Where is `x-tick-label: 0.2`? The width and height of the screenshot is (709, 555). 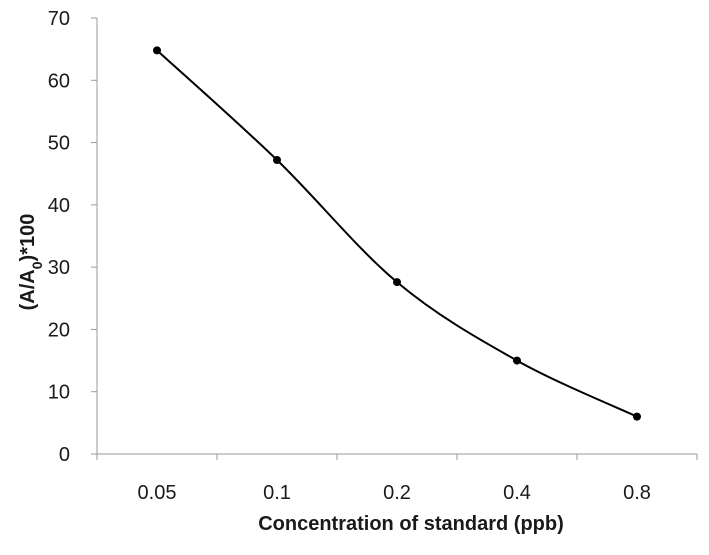
x-tick-label: 0.2 is located at coordinates (397, 493).